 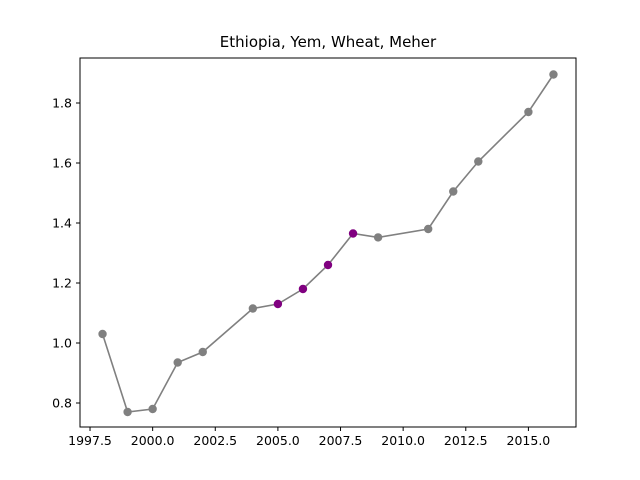 I want to click on x-tick-label: 1997.5, so click(x=90, y=440).